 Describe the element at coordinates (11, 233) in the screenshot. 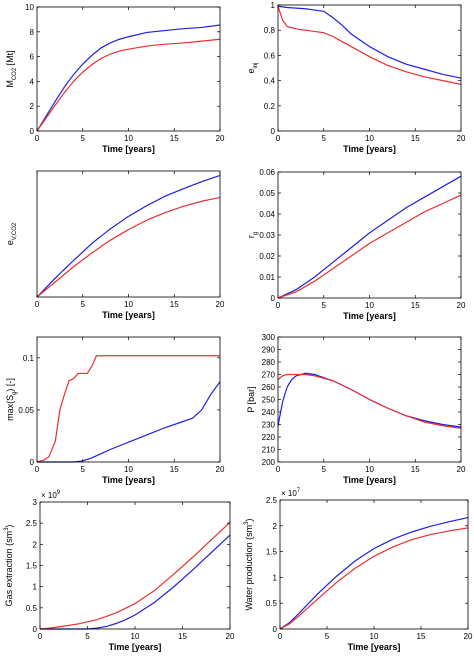

I see `y-axis-label: eV,CO2` at that location.